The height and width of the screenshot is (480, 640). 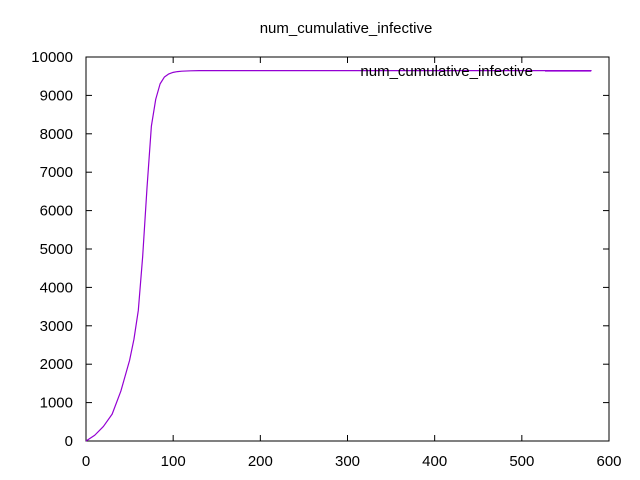 What do you see at coordinates (52, 57) in the screenshot?
I see `y-tick-label: 10000` at bounding box center [52, 57].